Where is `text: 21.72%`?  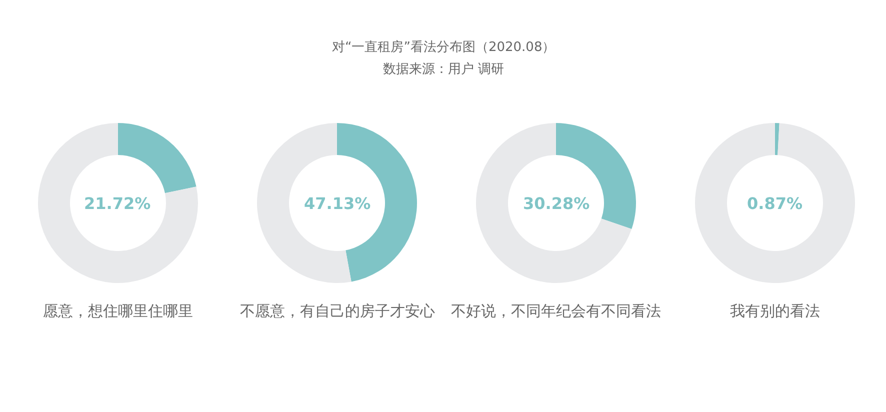
text: 21.72% is located at coordinates (117, 203).